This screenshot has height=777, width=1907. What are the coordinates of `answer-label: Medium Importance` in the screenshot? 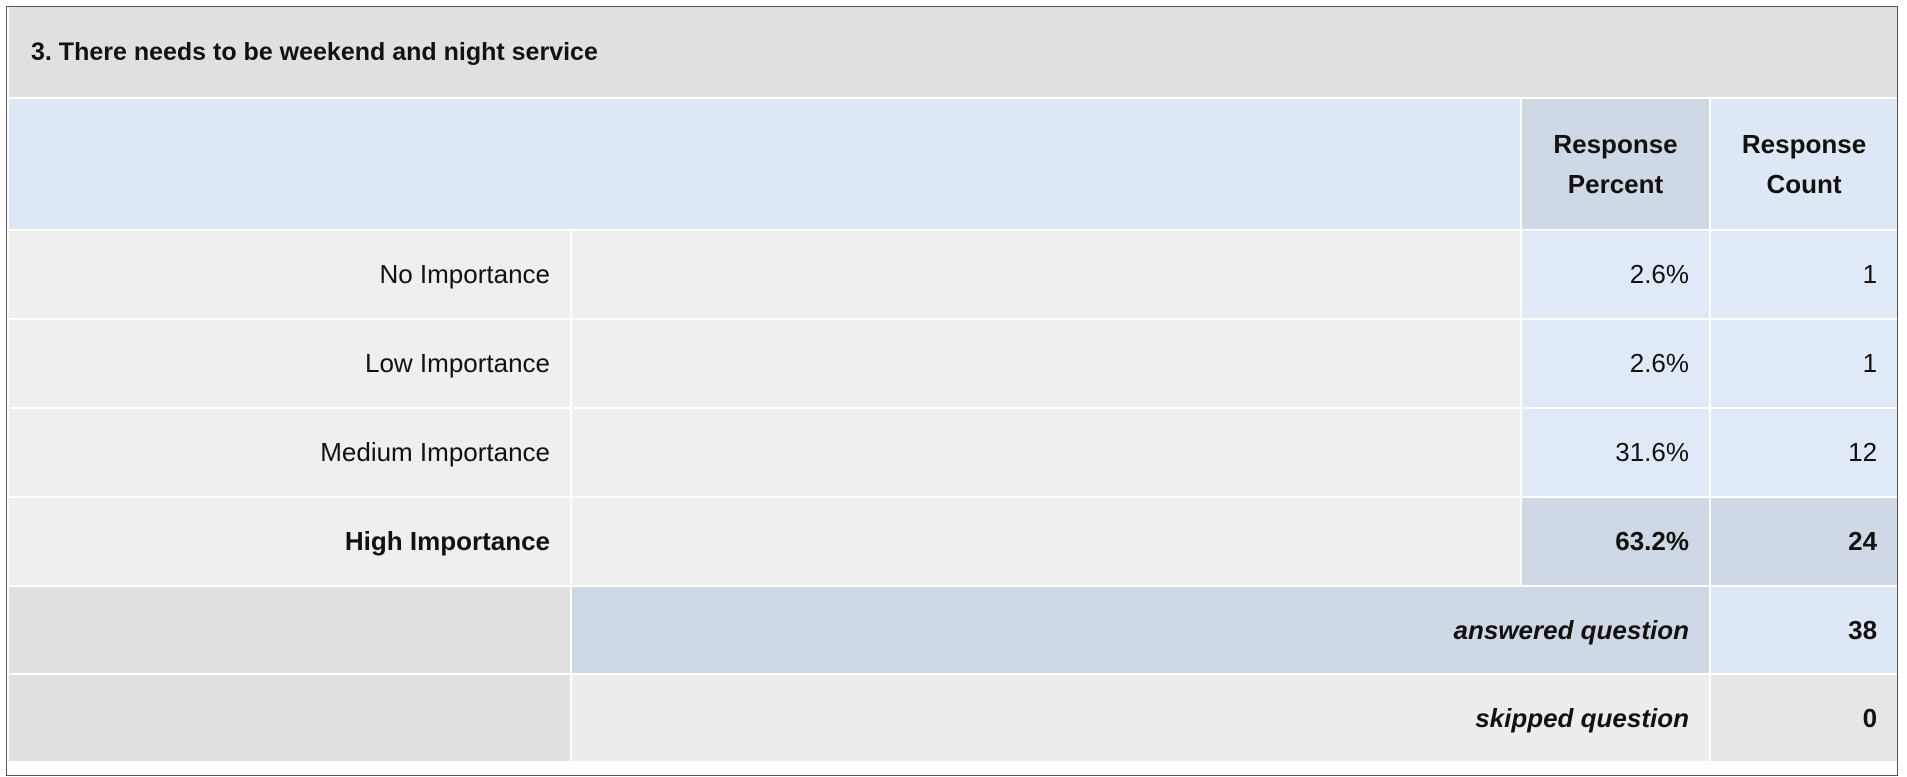 It's located at (289, 452).